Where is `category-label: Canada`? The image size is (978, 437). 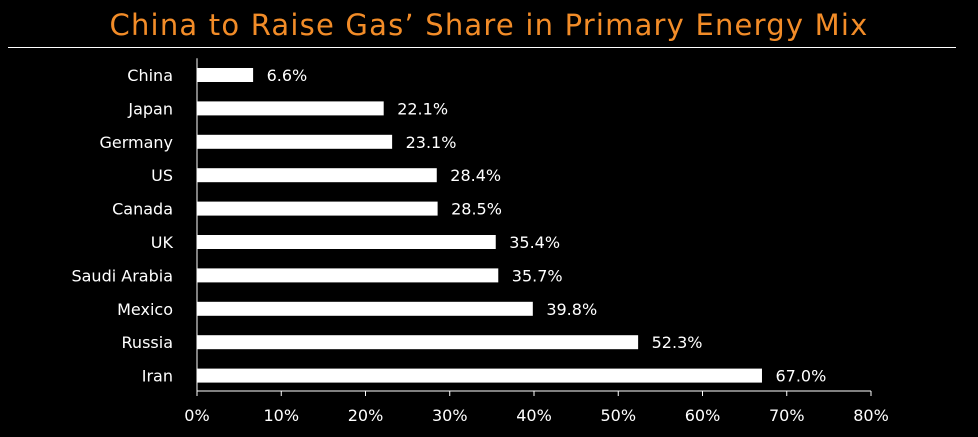 category-label: Canada is located at coordinates (142, 209).